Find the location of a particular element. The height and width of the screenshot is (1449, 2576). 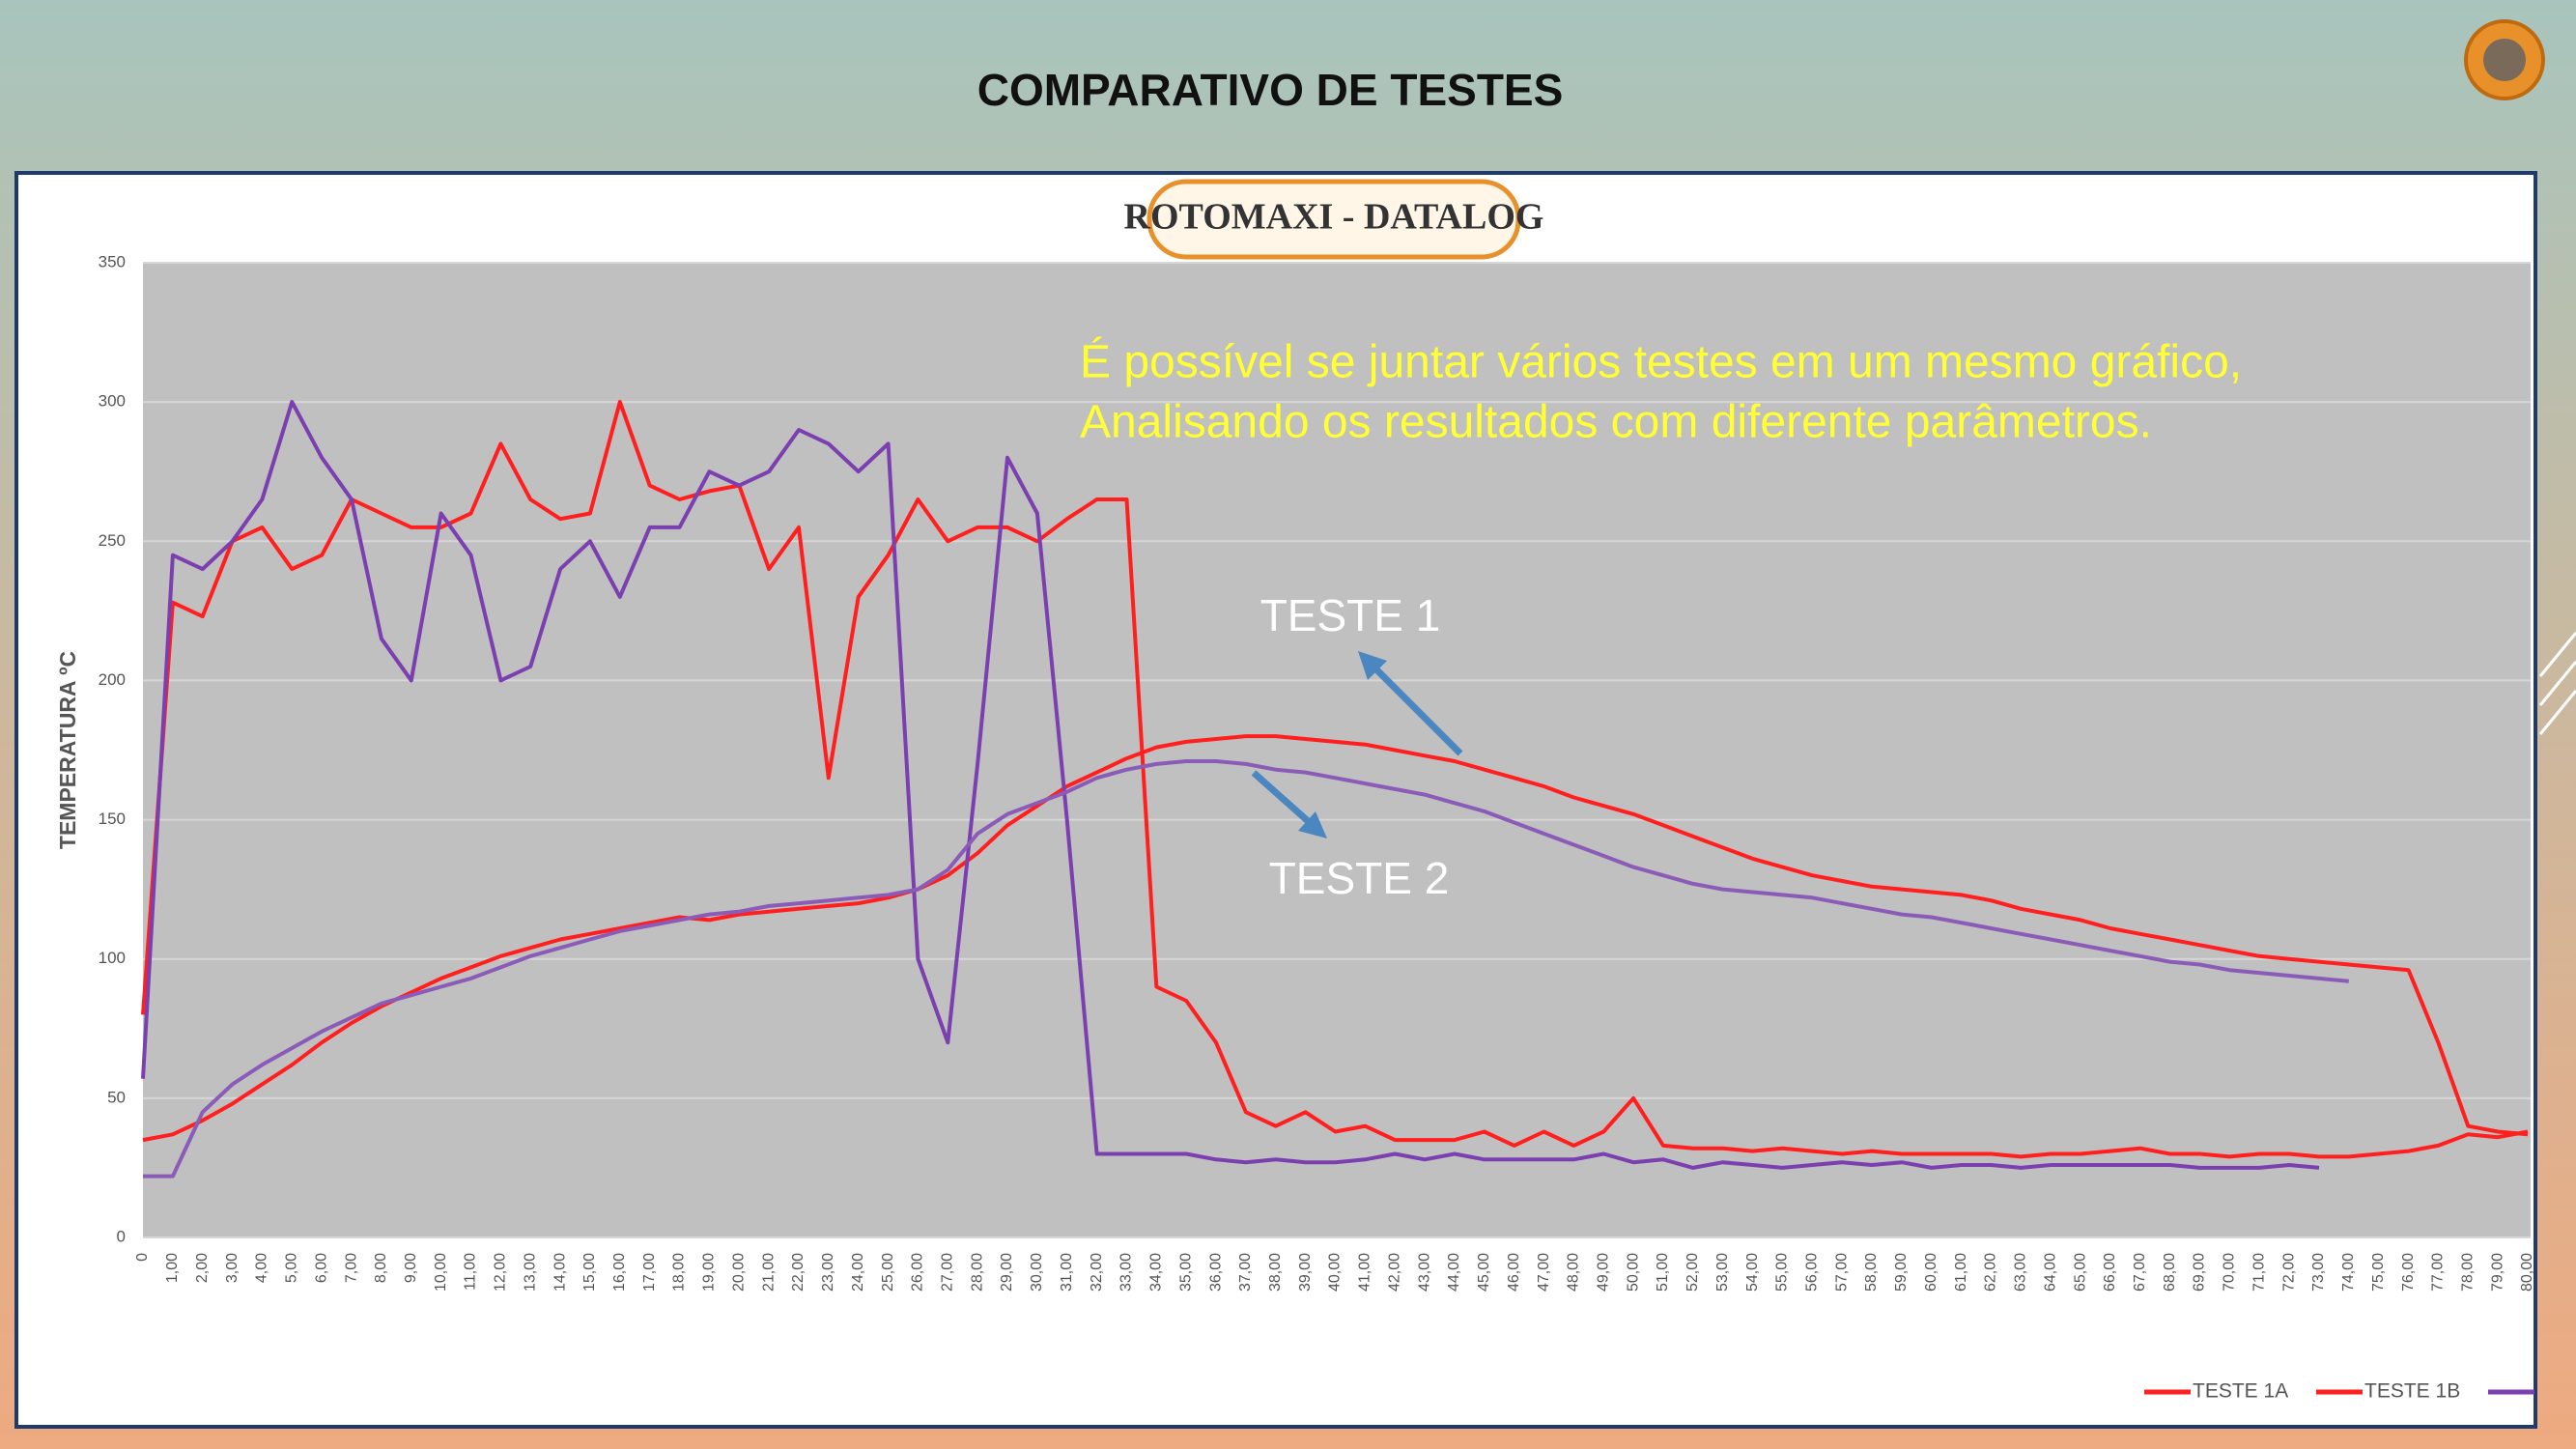

x-tick-label: 63,00 is located at coordinates (2021, 1272).